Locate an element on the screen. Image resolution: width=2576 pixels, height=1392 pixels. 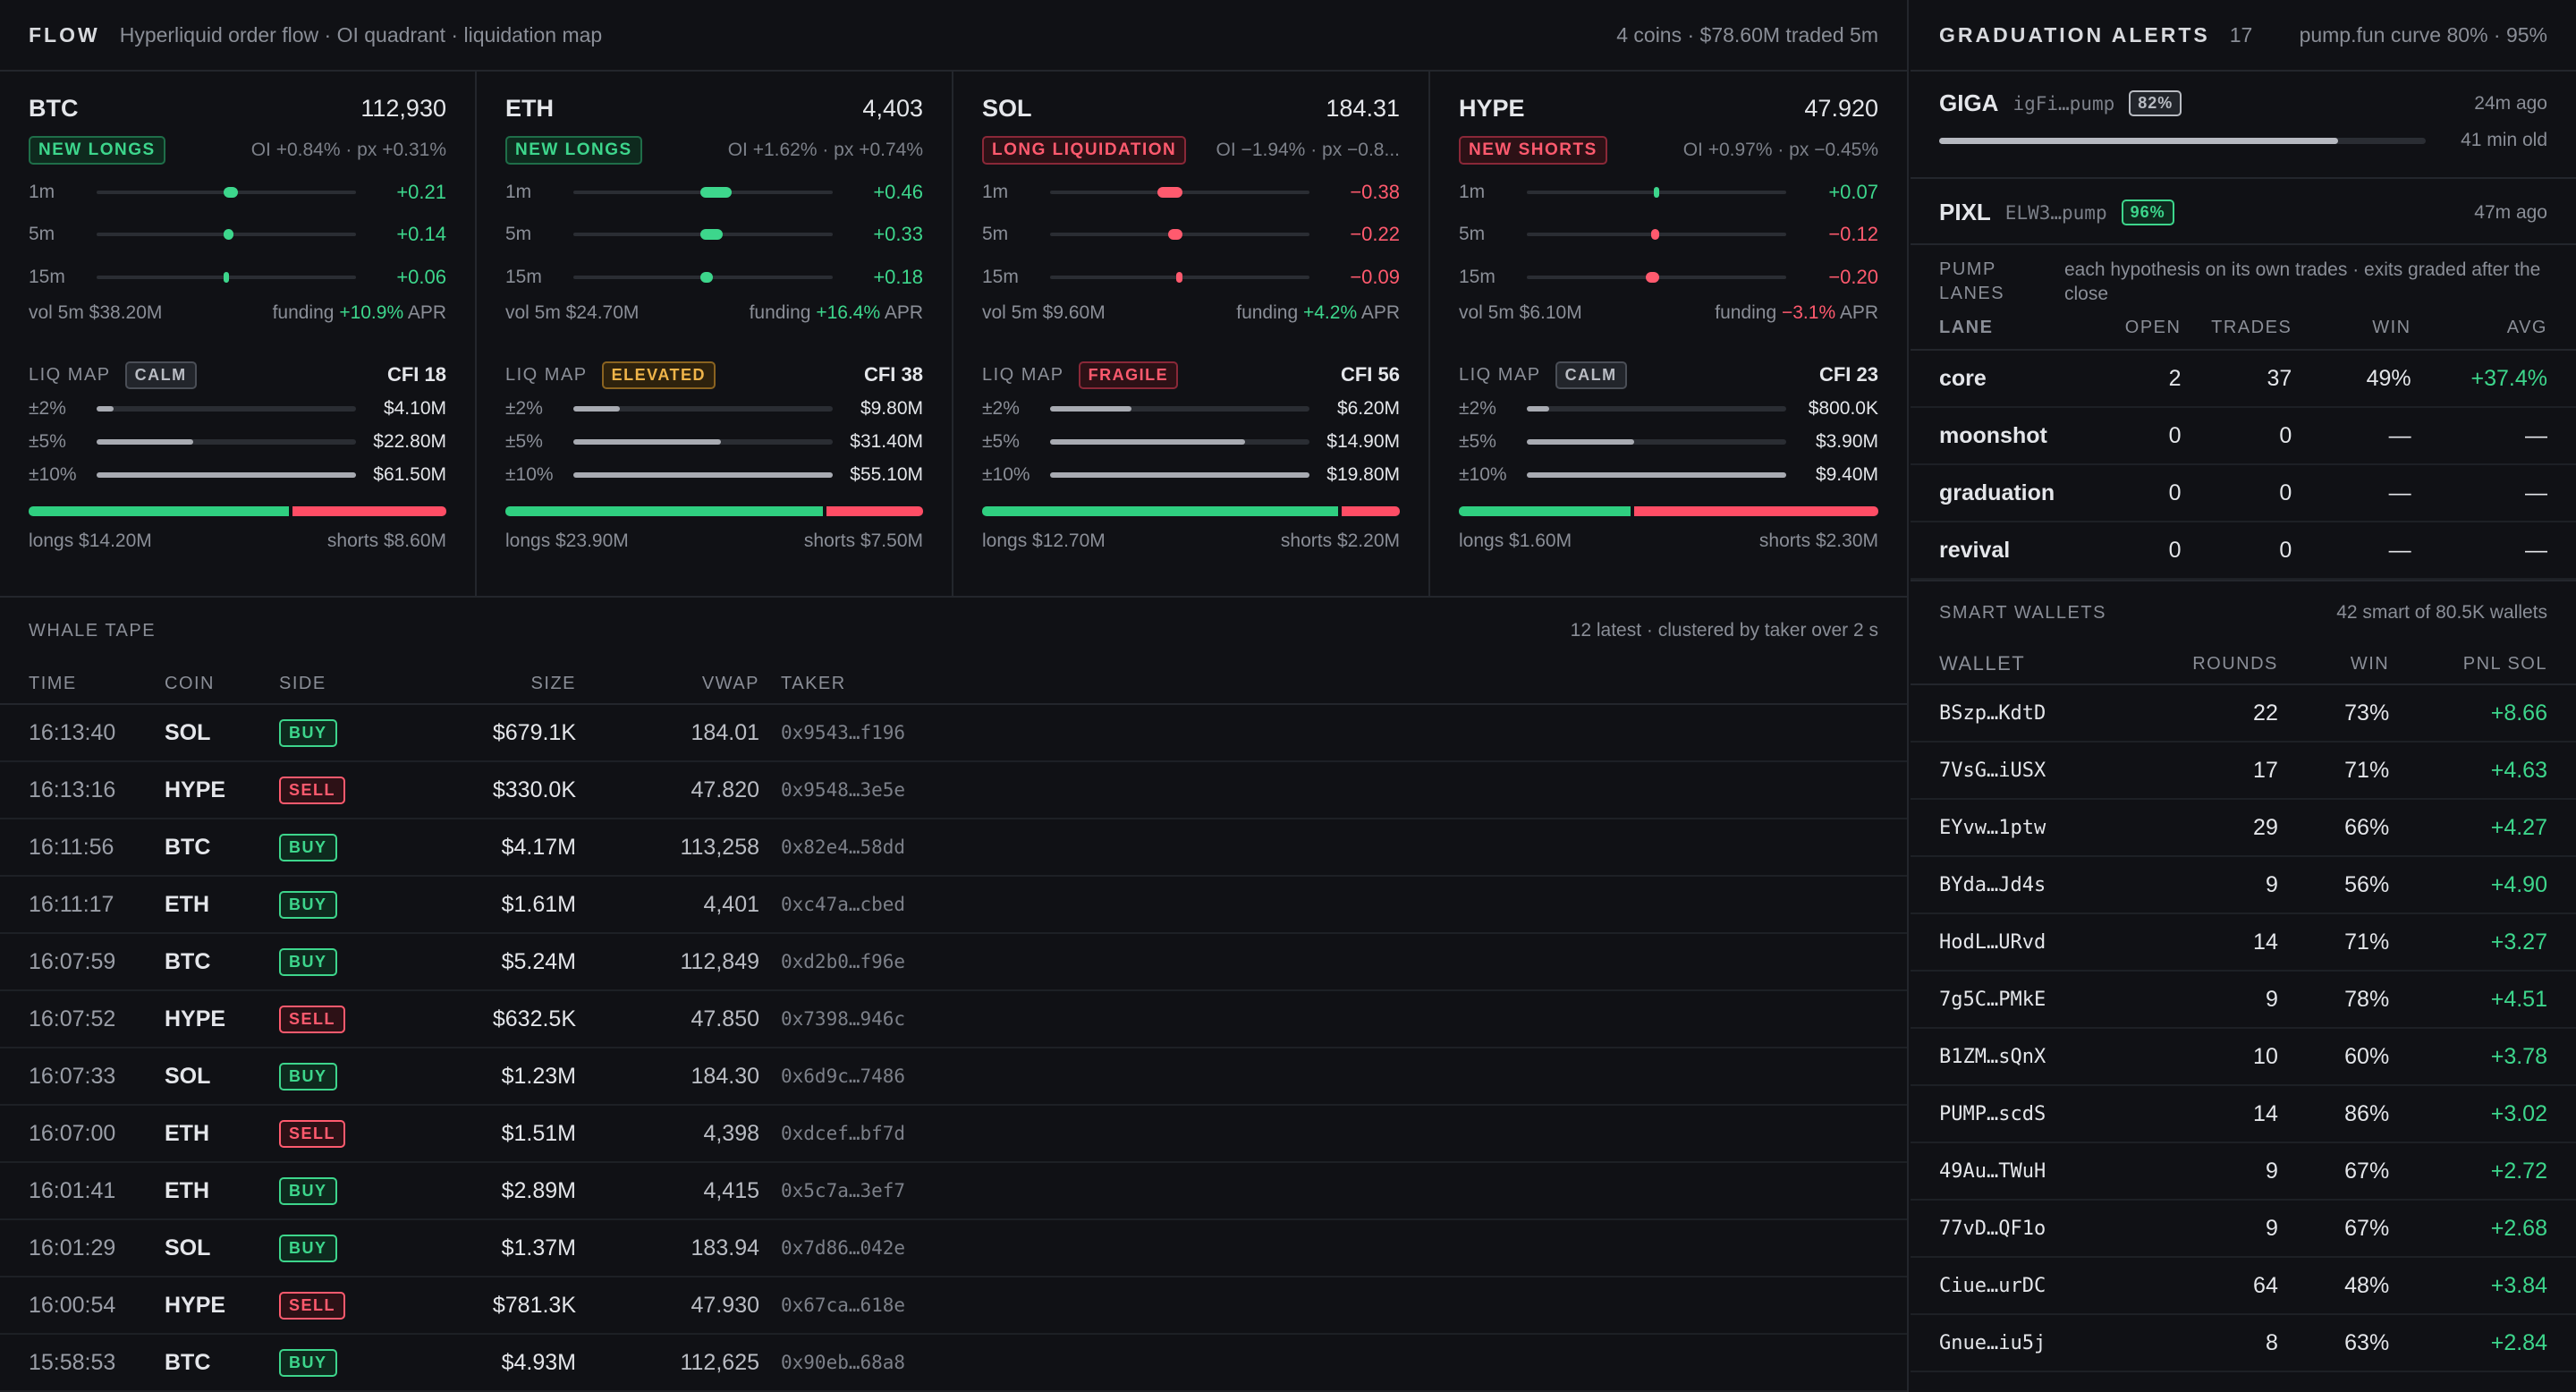
table-row: 16:07:52 HYPE SELL $632.5K 47.850 0x7398…946c is located at coordinates (953, 1019).